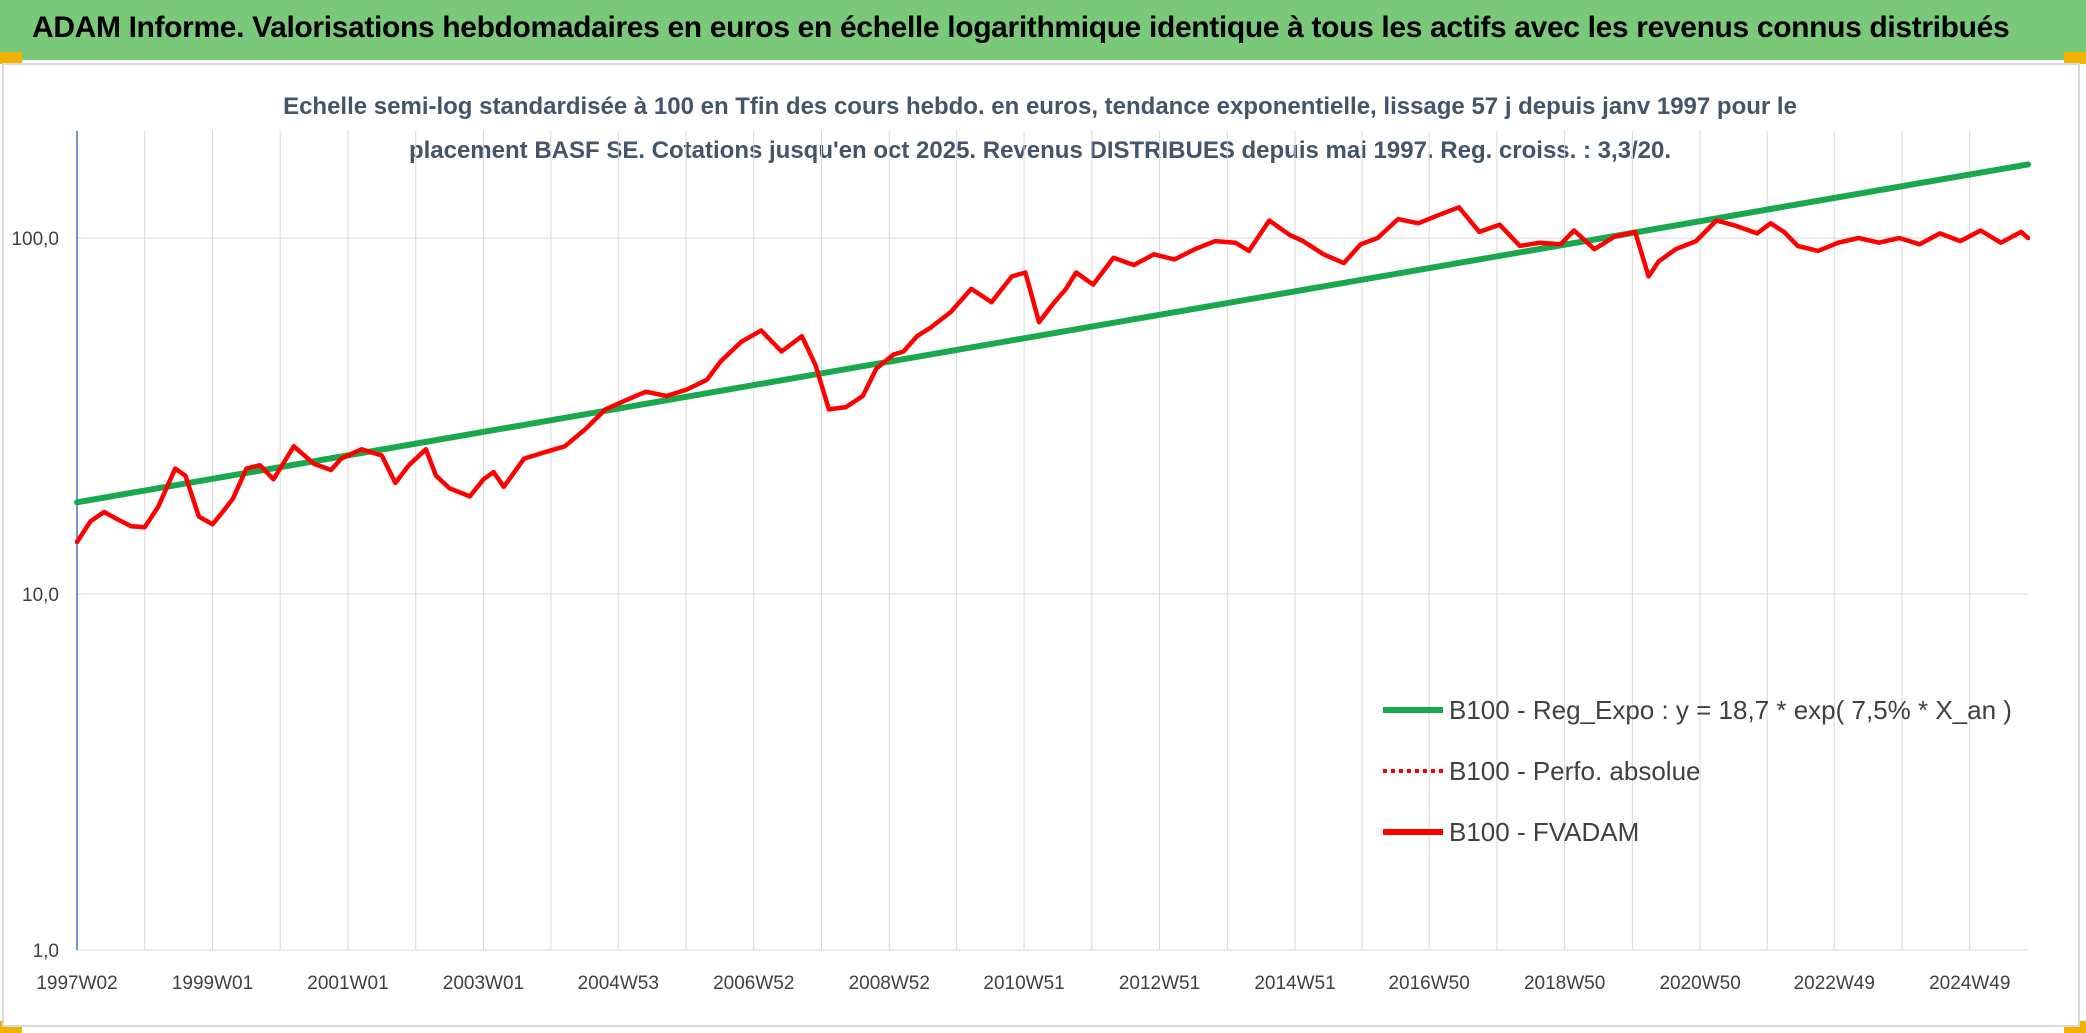 Image resolution: width=2086 pixels, height=1033 pixels. Describe the element at coordinates (1544, 832) in the screenshot. I see `legend-label: B100 - FVADAM` at that location.